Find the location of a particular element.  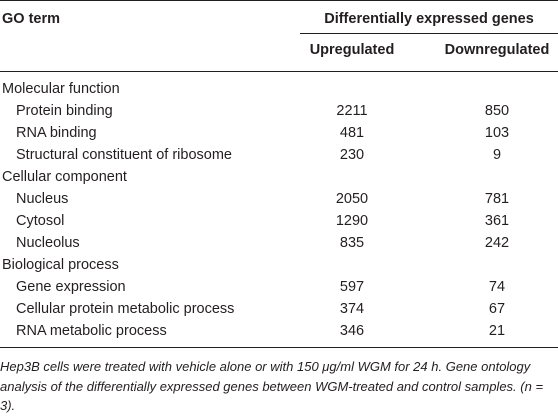

table-row-up: 374 is located at coordinates (352, 309).